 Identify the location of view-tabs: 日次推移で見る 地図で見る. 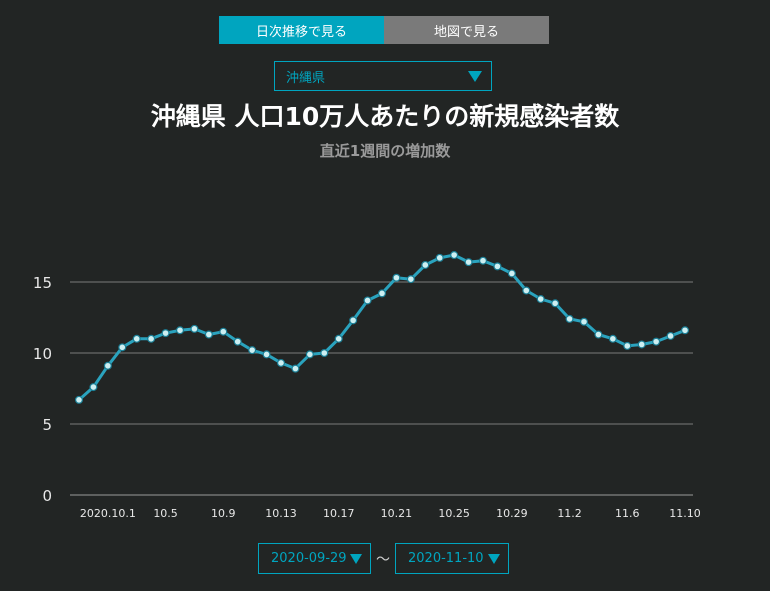
(384, 30).